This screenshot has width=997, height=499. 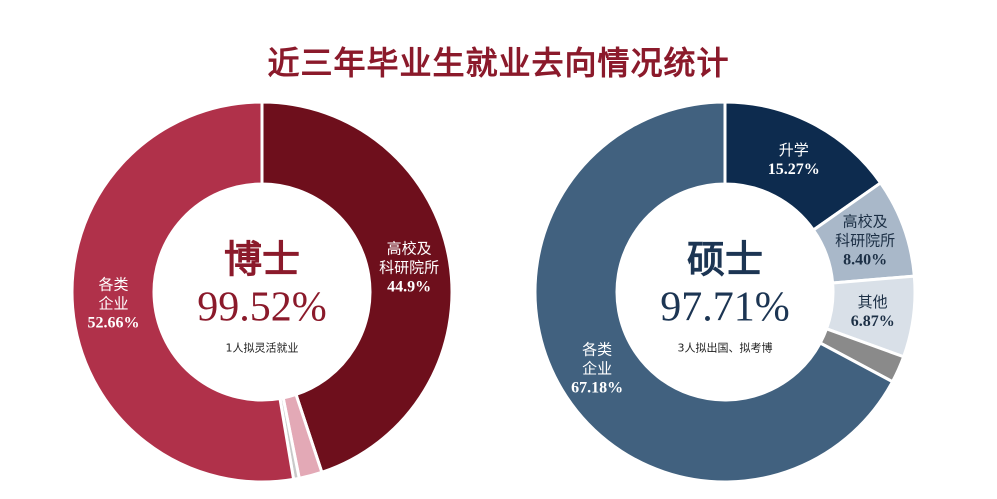 I want to click on segment-label: 其他 6.87%, so click(x=873, y=312).